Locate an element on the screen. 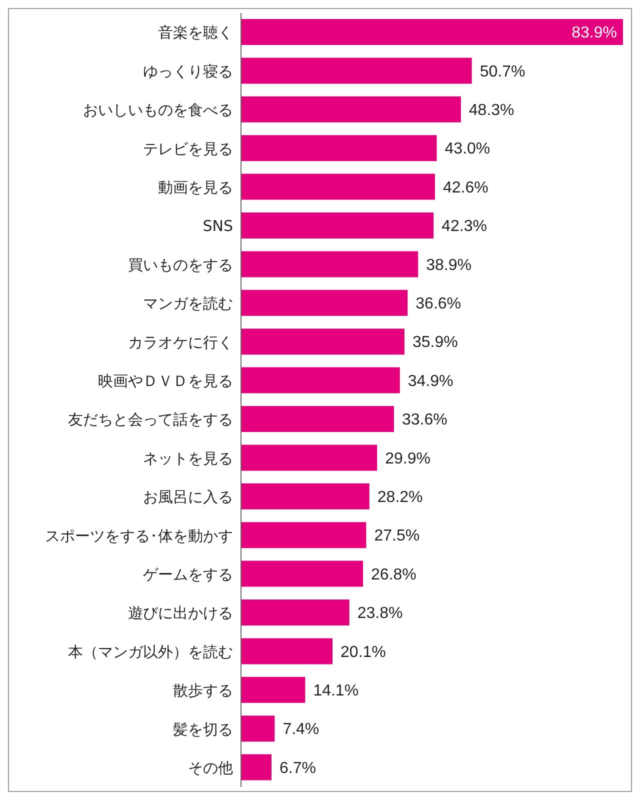 This screenshot has width=640, height=800. y-tick-label: 遊びに出かける is located at coordinates (180, 613).